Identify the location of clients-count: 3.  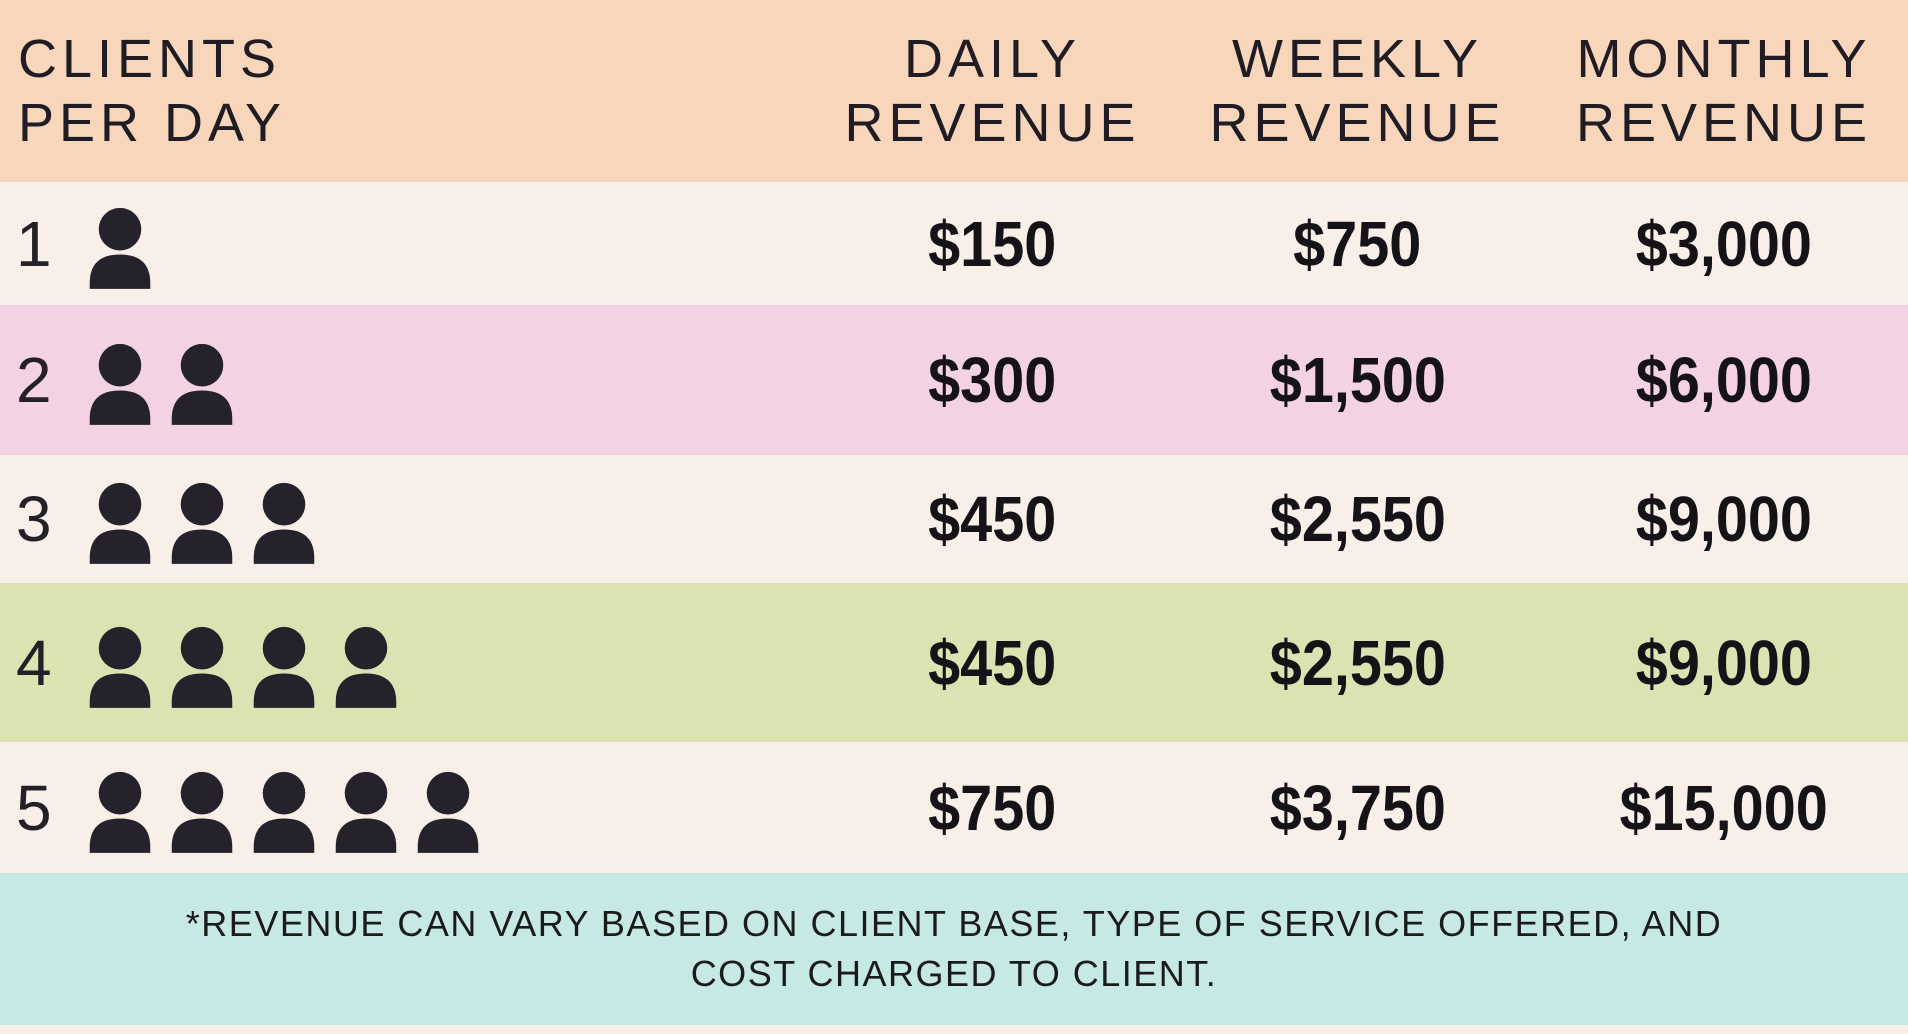
(34, 519).